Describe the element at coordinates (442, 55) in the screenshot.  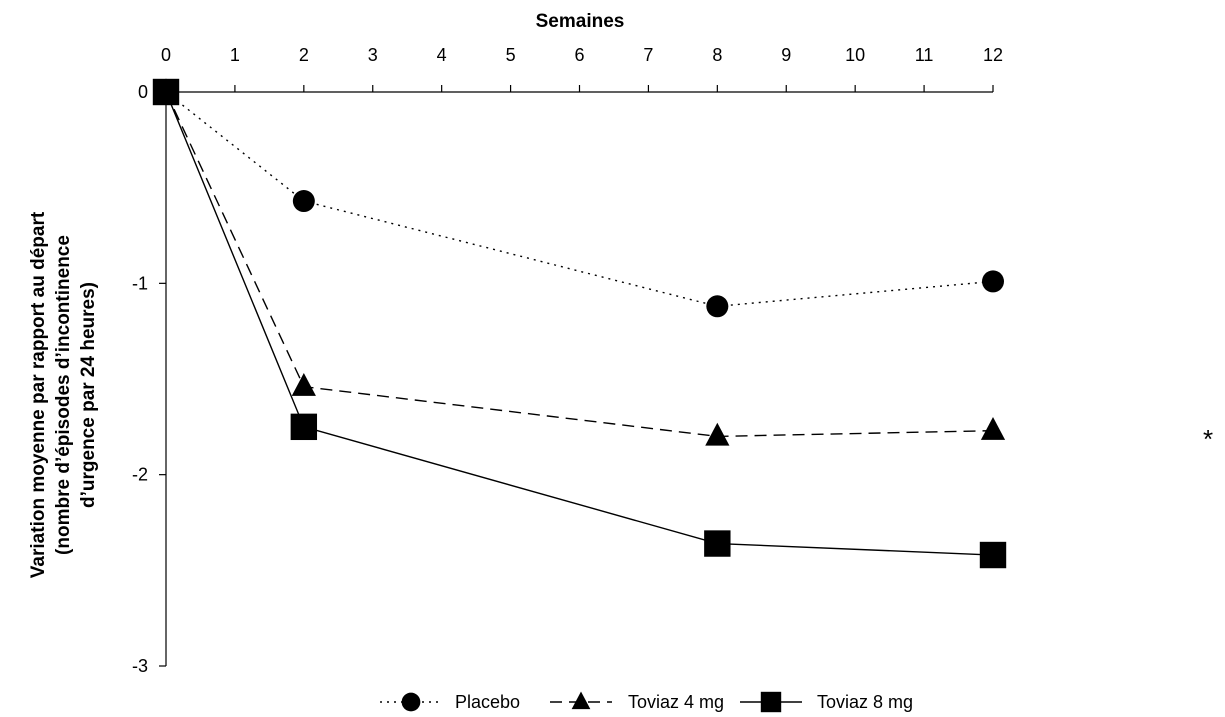
I see `x-tick-label: 4` at that location.